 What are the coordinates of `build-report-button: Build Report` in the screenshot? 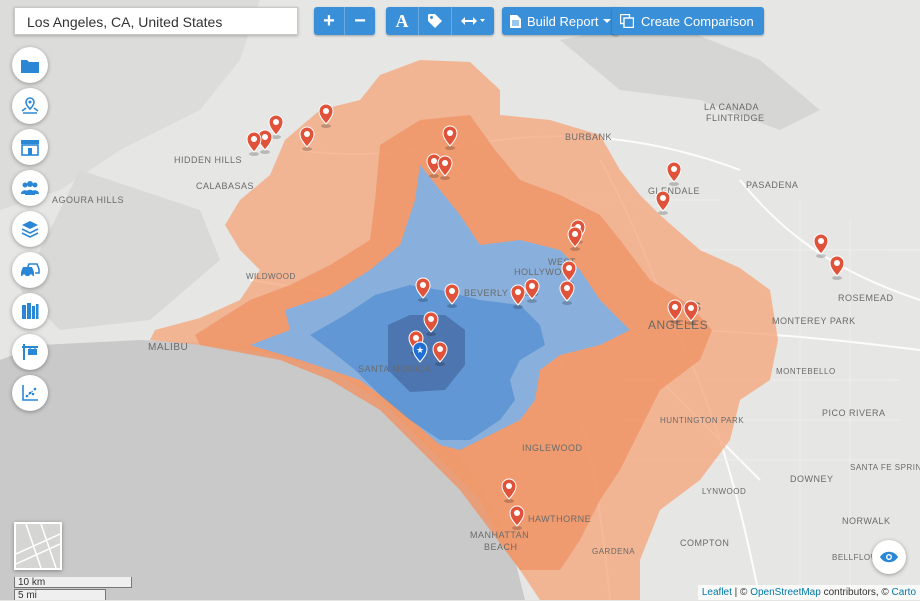 It's located at (560, 21).